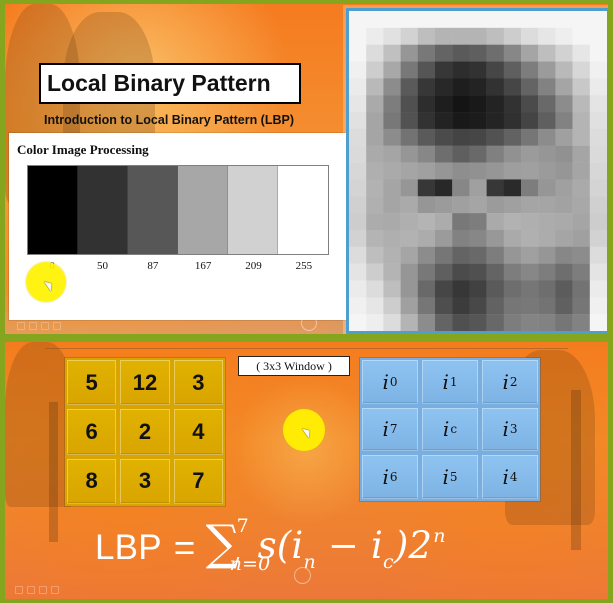 This screenshot has height=603, width=613. I want to click on portrait-pixel-r4-c13, so click(581, 87).